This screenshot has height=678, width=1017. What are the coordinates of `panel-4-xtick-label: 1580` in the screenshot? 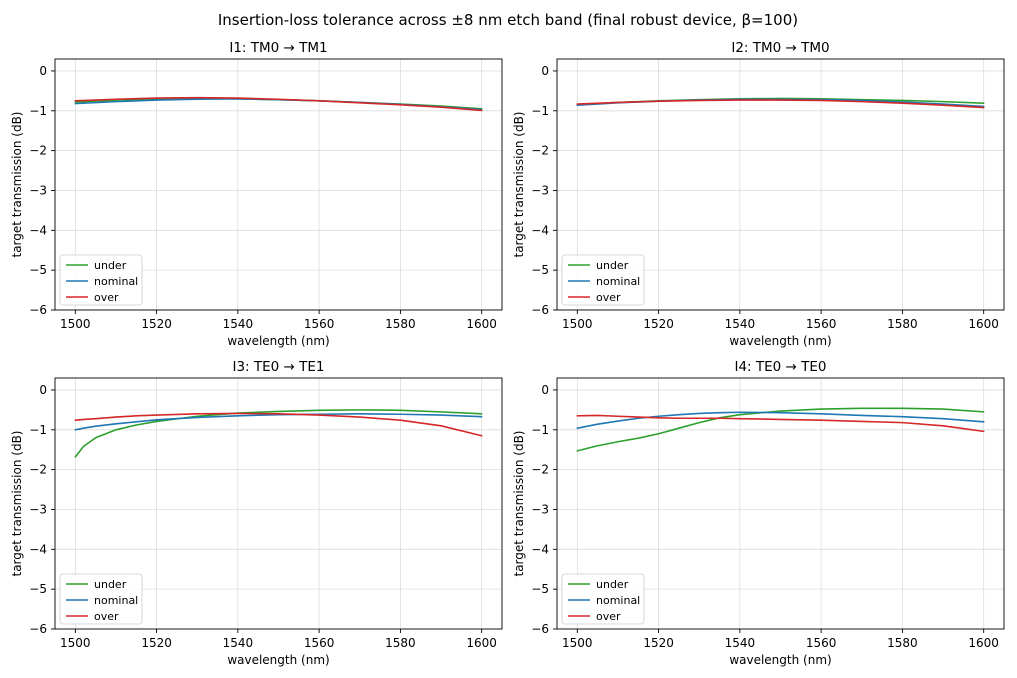 It's located at (902, 643).